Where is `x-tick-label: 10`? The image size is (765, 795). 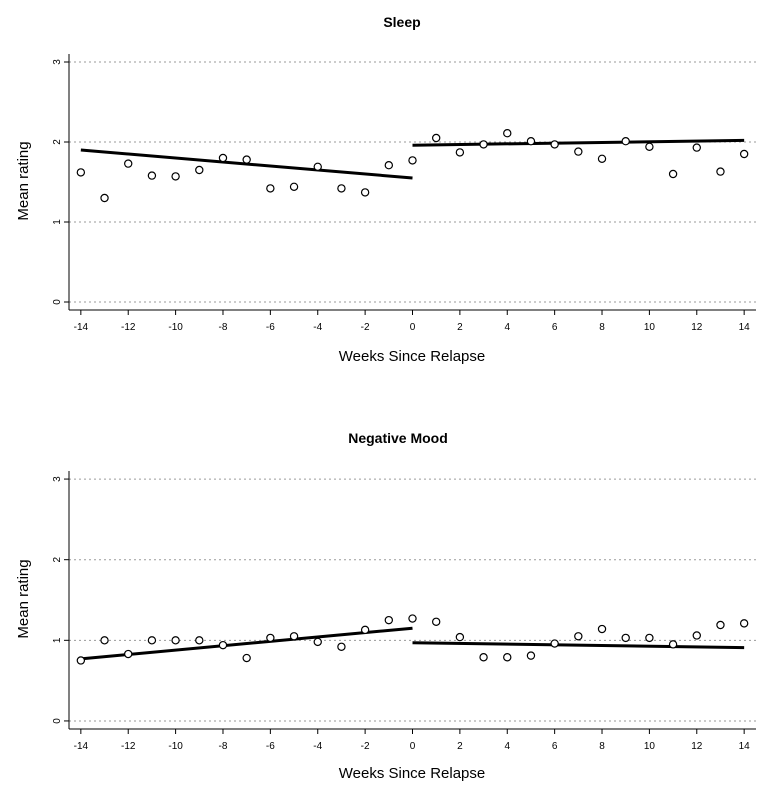
x-tick-label: 10 is located at coordinates (650, 327).